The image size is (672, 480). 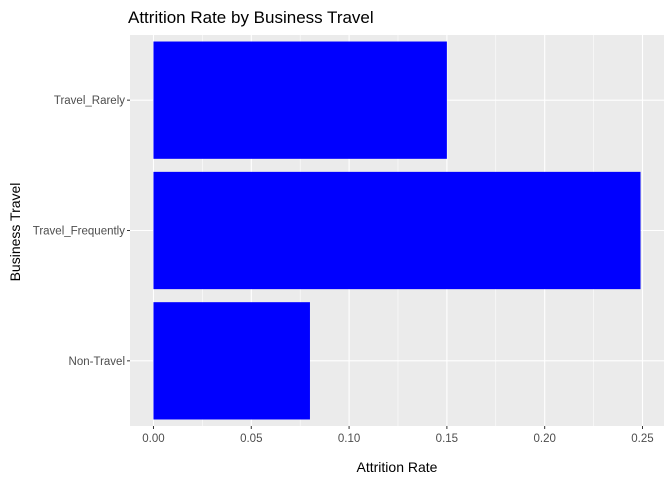 What do you see at coordinates (398, 435) in the screenshot?
I see `x-axis: 0.00 0.05 0.10 0.15 0.20 0.25` at bounding box center [398, 435].